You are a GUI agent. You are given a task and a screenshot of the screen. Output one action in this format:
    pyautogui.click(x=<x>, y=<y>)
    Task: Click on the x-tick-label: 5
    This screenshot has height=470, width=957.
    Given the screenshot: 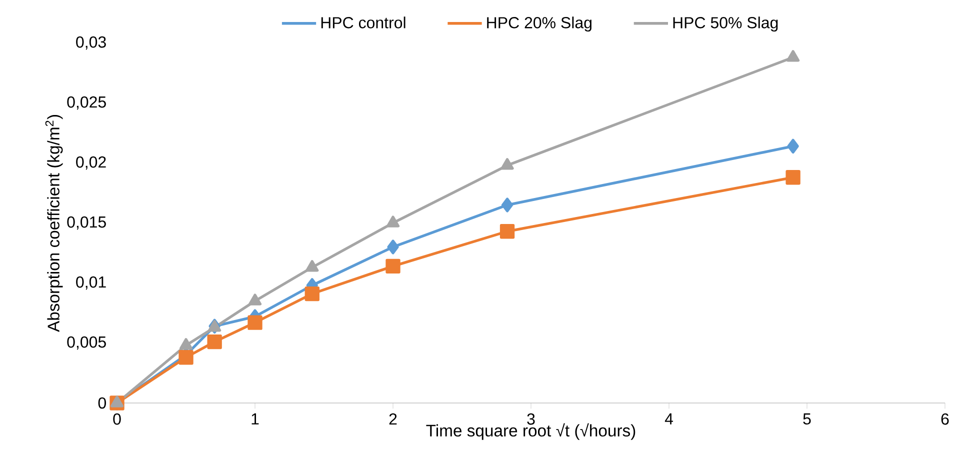 What is the action you would take?
    pyautogui.click(x=807, y=419)
    